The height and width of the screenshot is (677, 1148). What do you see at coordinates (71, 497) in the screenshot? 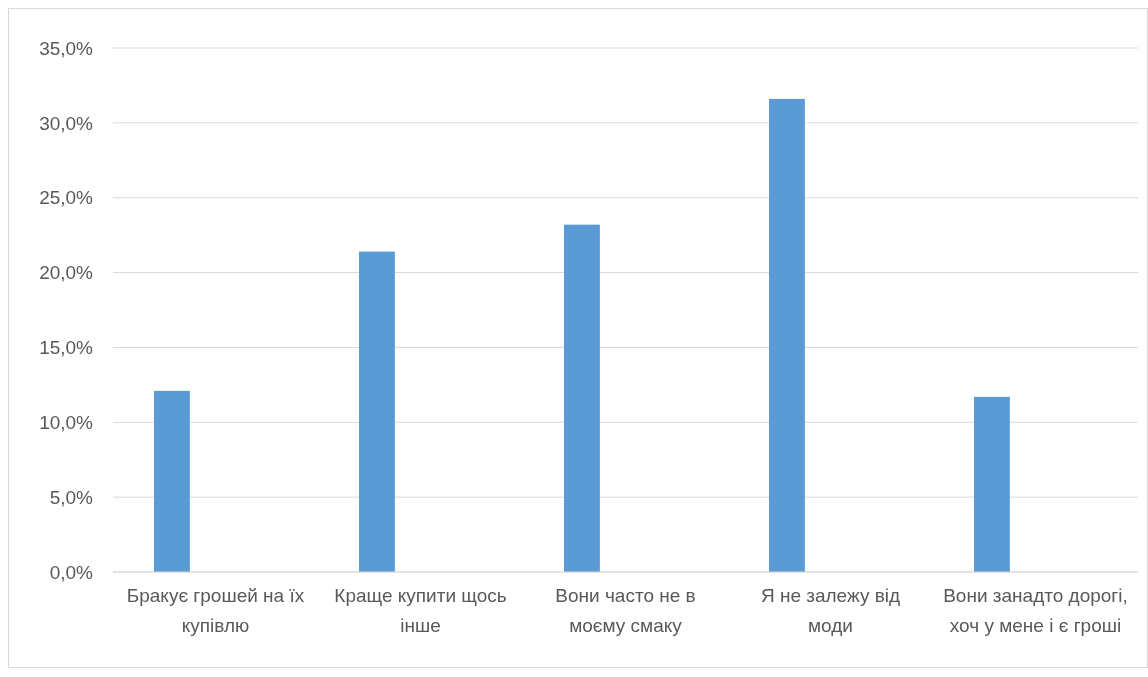
I see `y-tick-label: 5,0%` at bounding box center [71, 497].